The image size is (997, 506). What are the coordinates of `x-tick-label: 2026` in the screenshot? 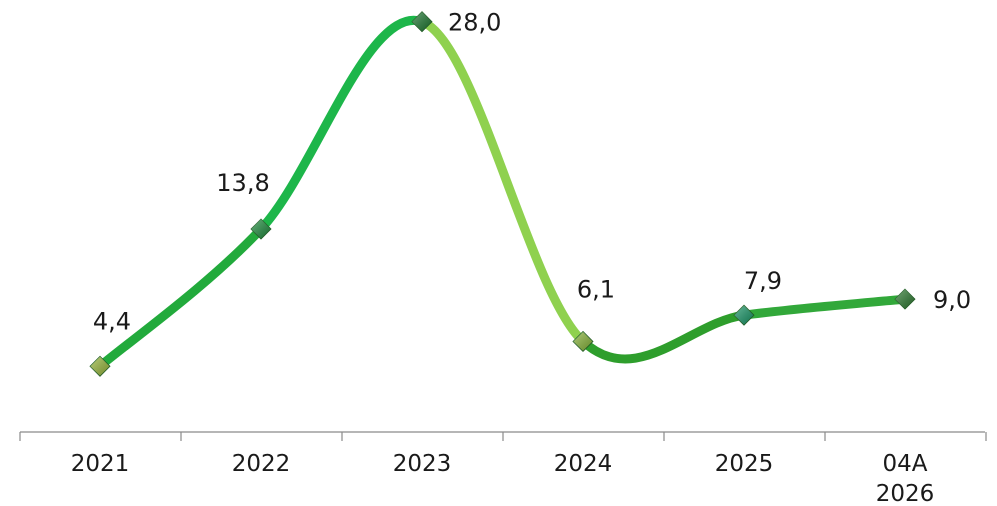 It's located at (905, 493).